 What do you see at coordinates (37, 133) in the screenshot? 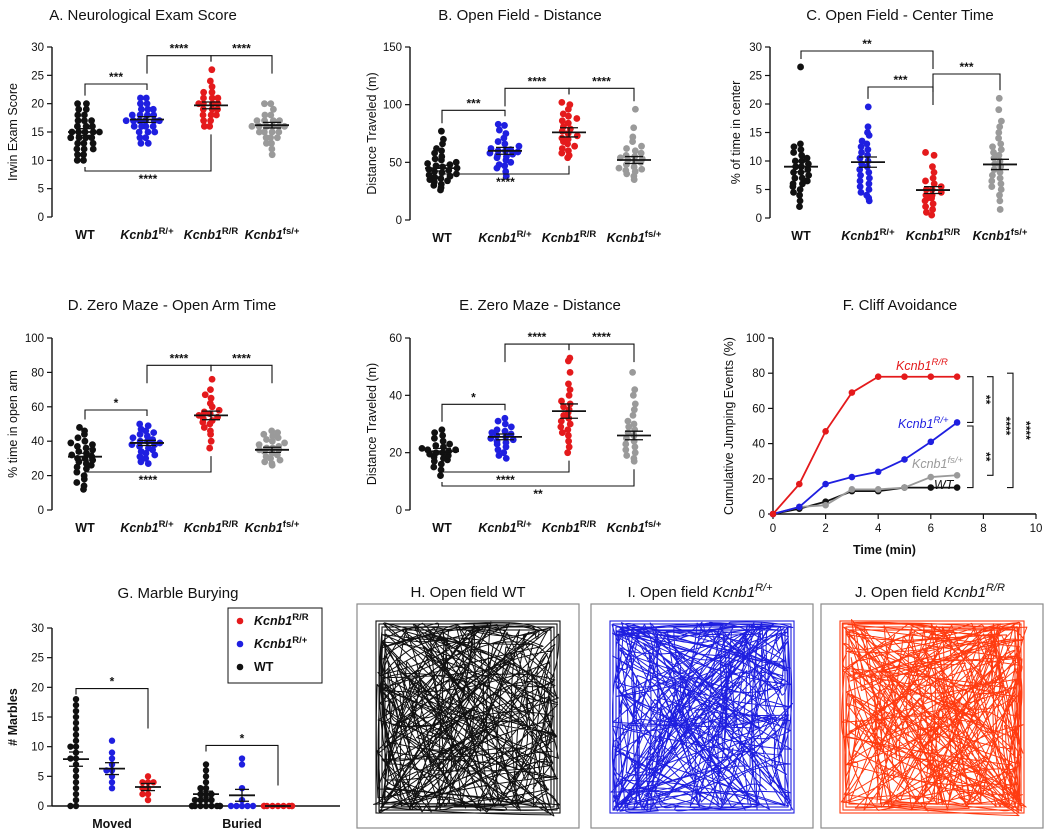
I see `panel-A-y-tick-label: 15` at bounding box center [37, 133].